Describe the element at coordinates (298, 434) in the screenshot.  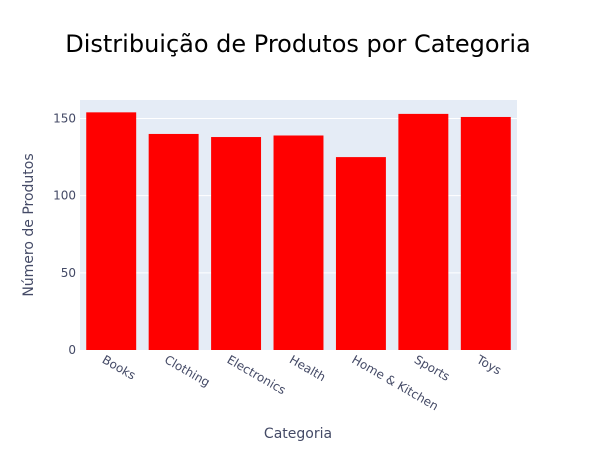
I see `x-axis-title: Categoria` at that location.